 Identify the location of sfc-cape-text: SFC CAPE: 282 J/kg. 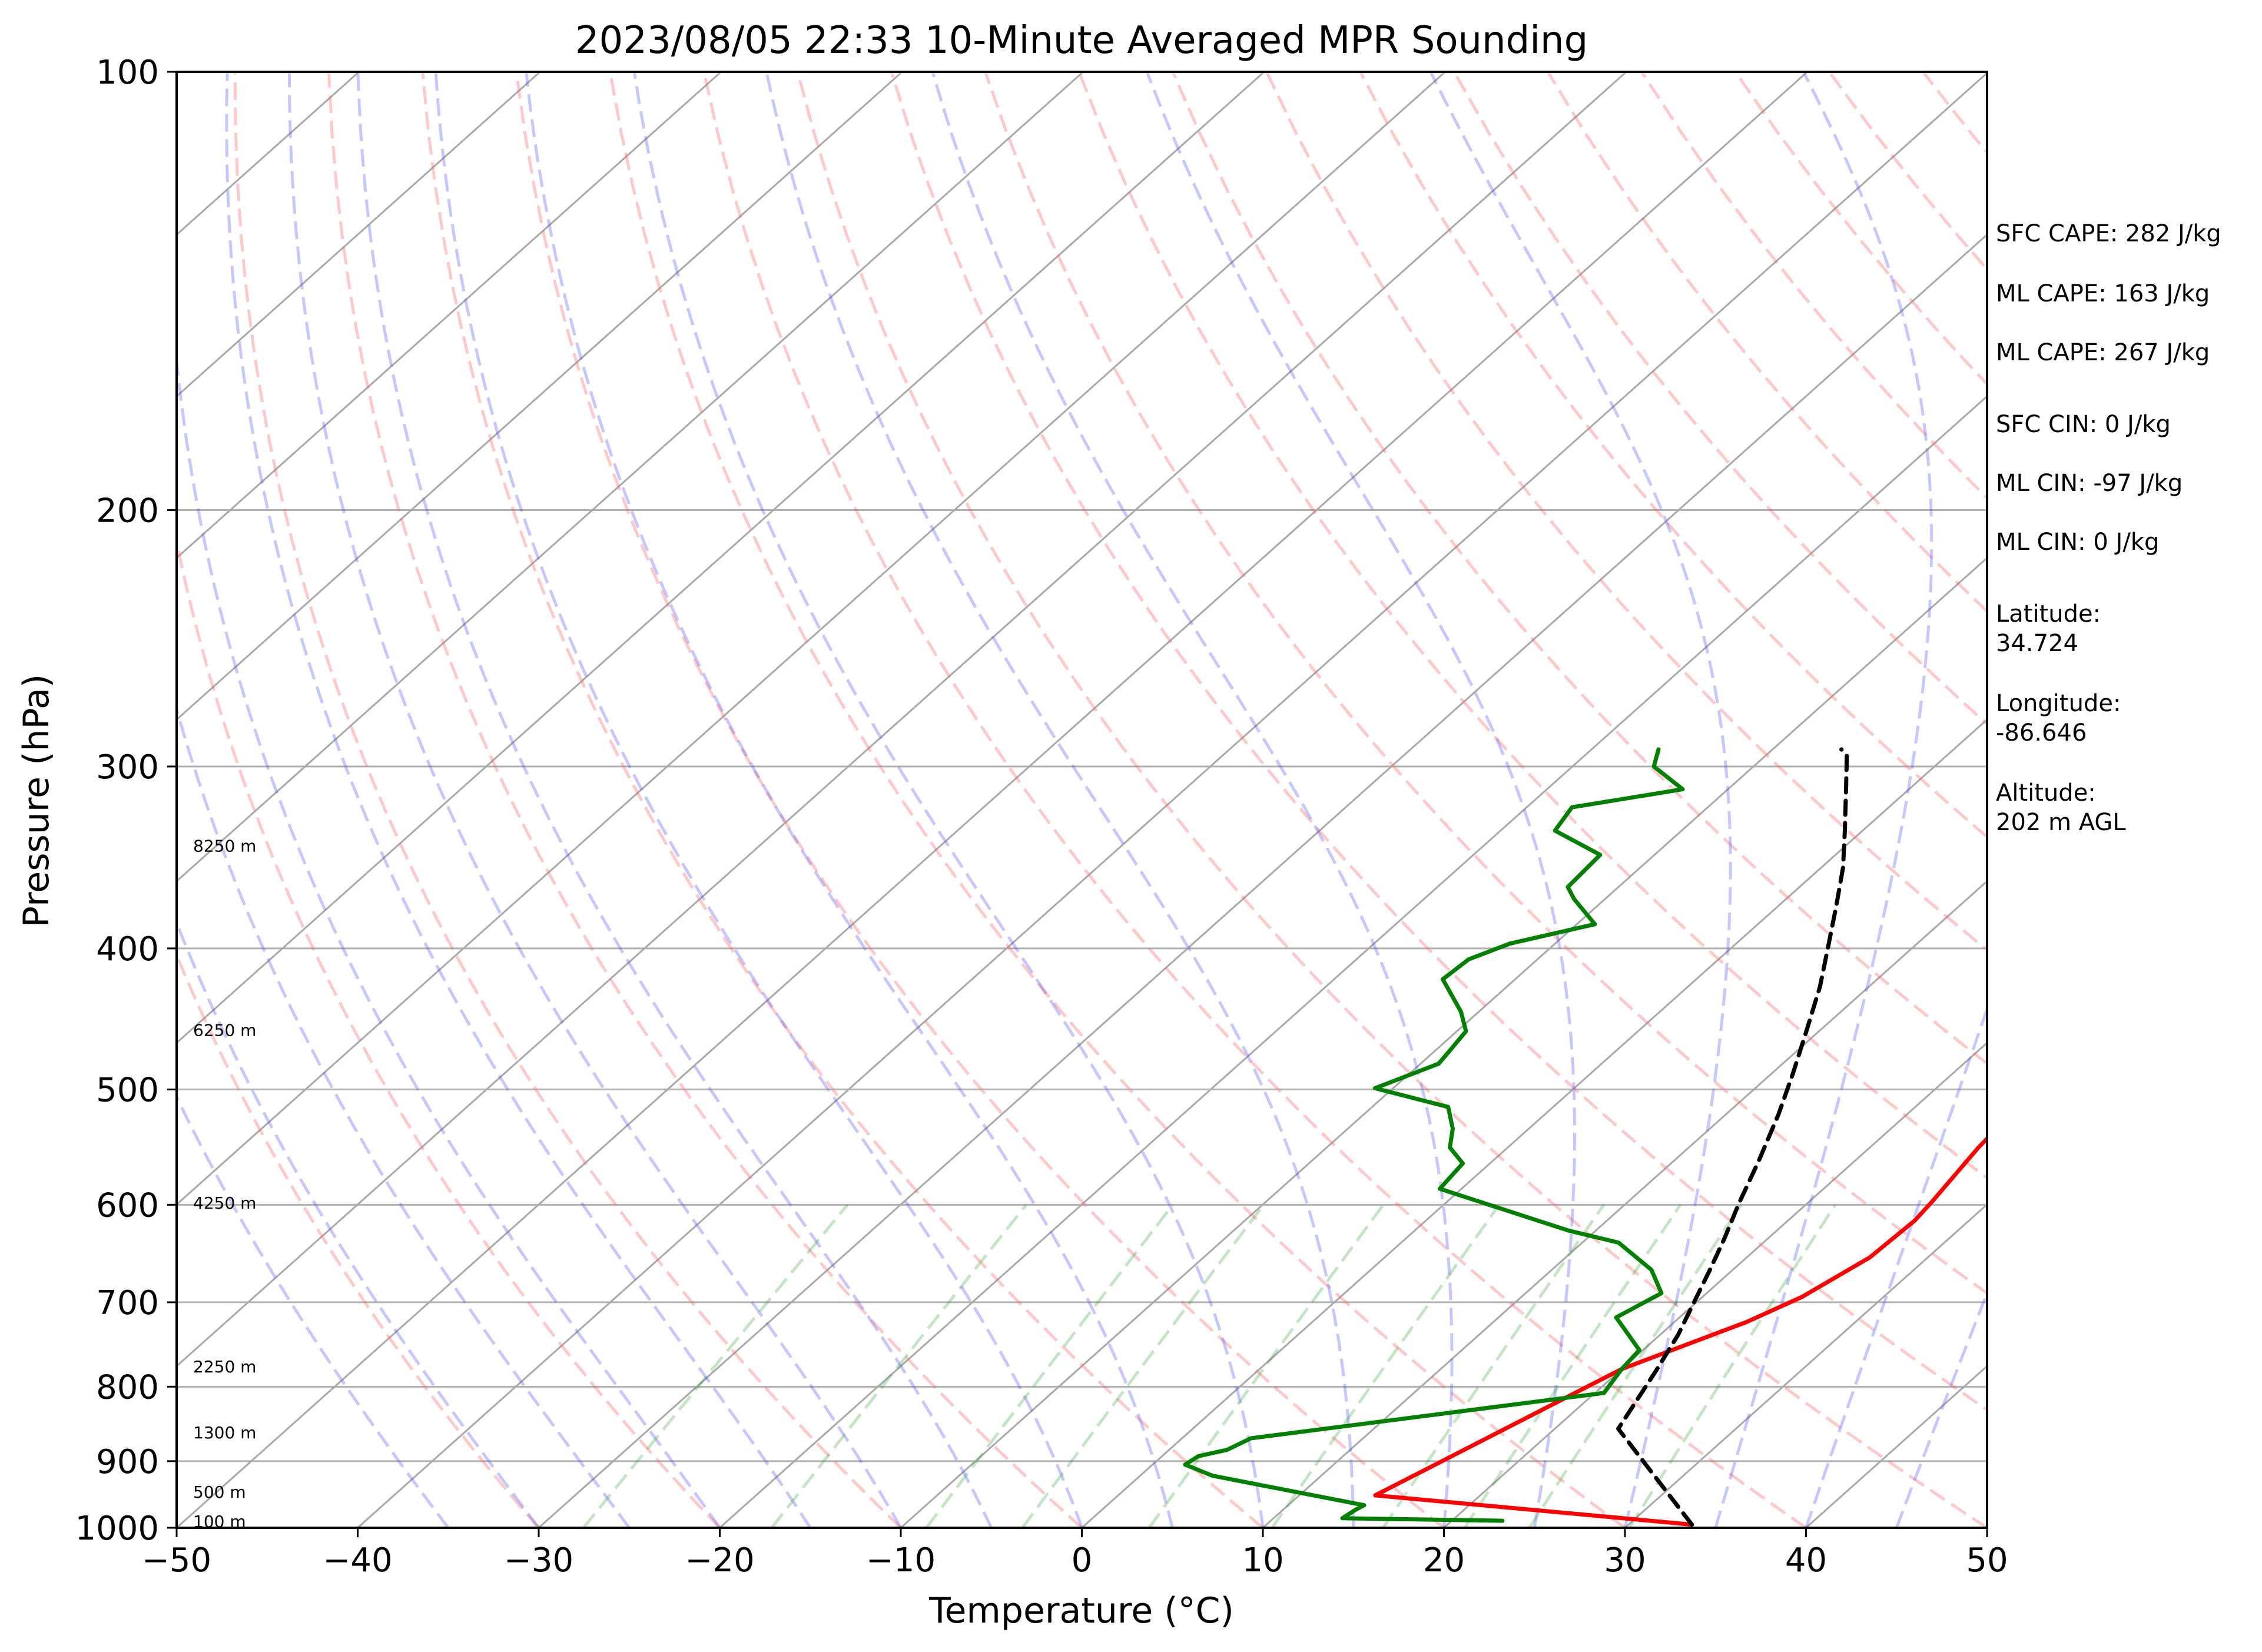
(2108, 233).